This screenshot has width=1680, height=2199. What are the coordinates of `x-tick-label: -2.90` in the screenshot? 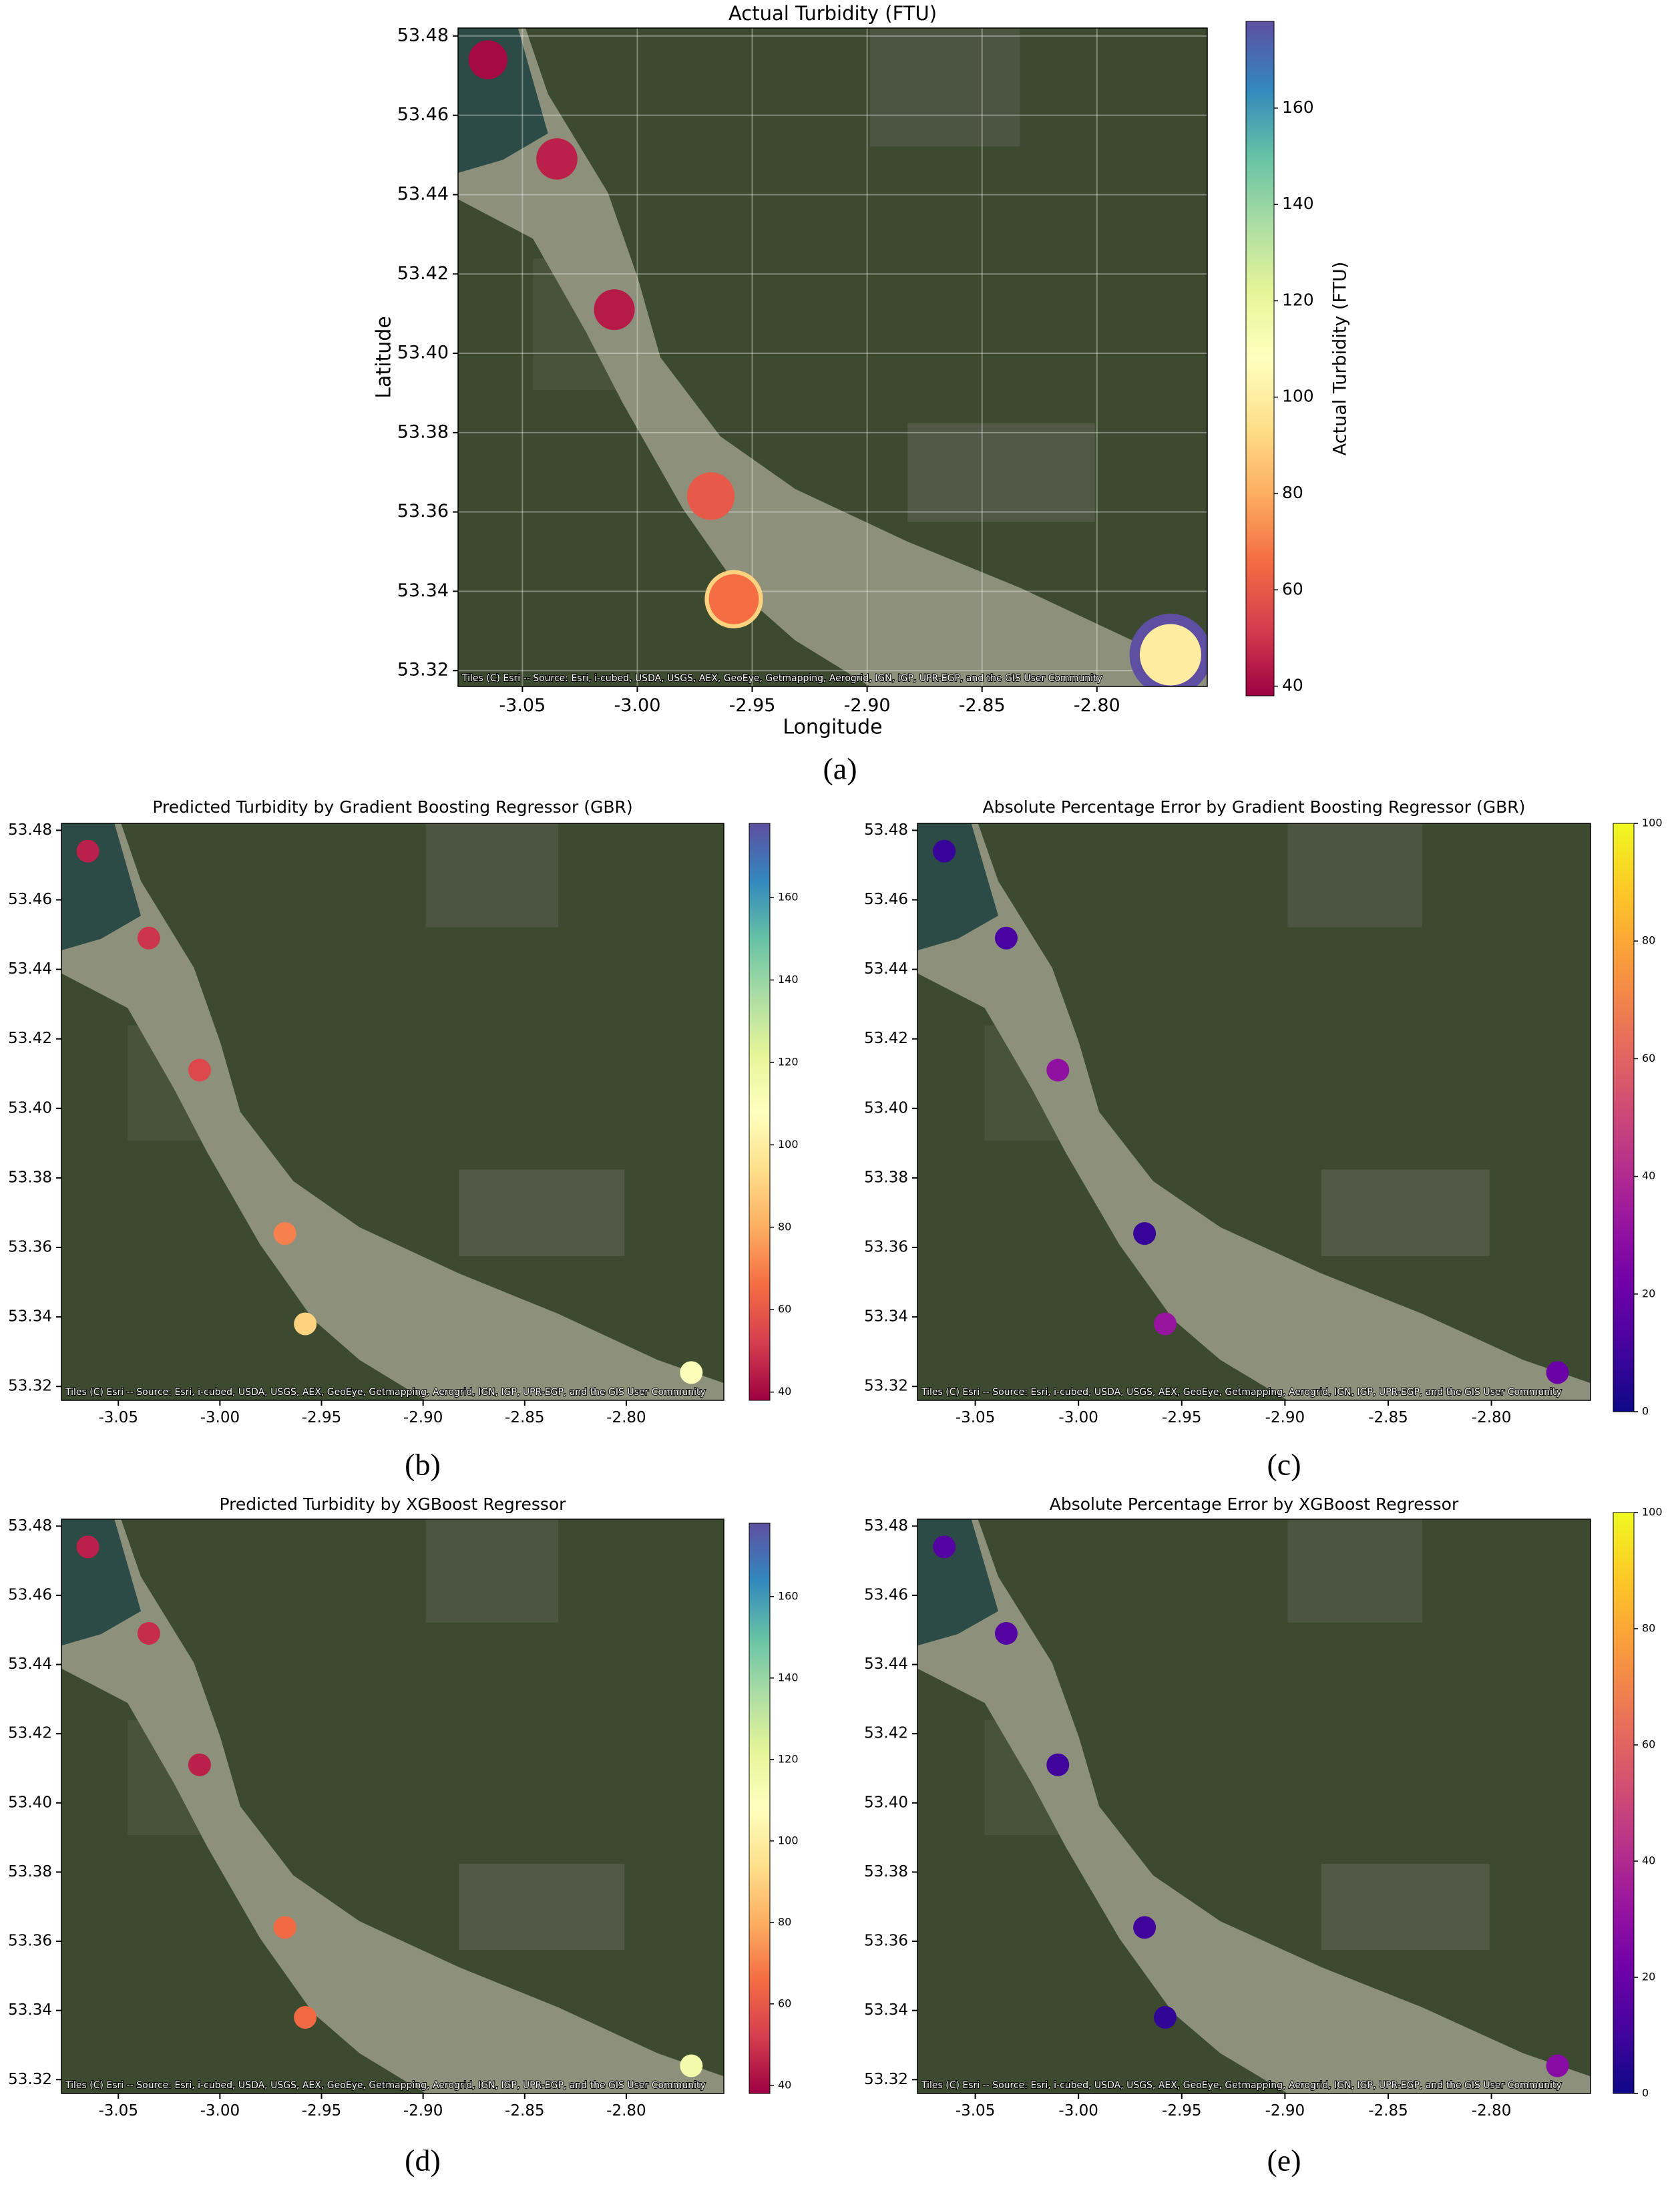 It's located at (423, 1418).